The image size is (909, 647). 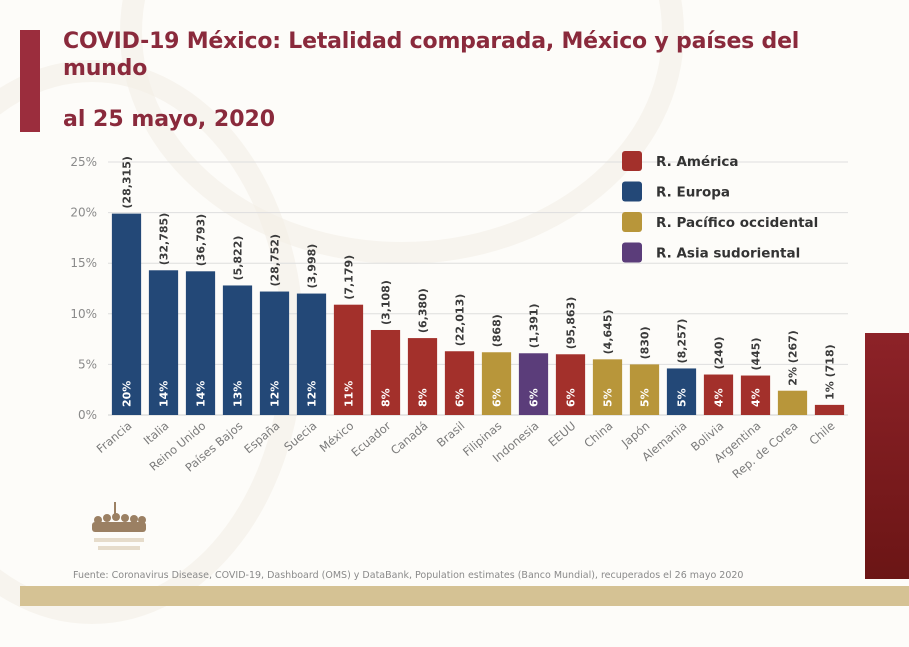 I want to click on footer-band, so click(x=464, y=596).